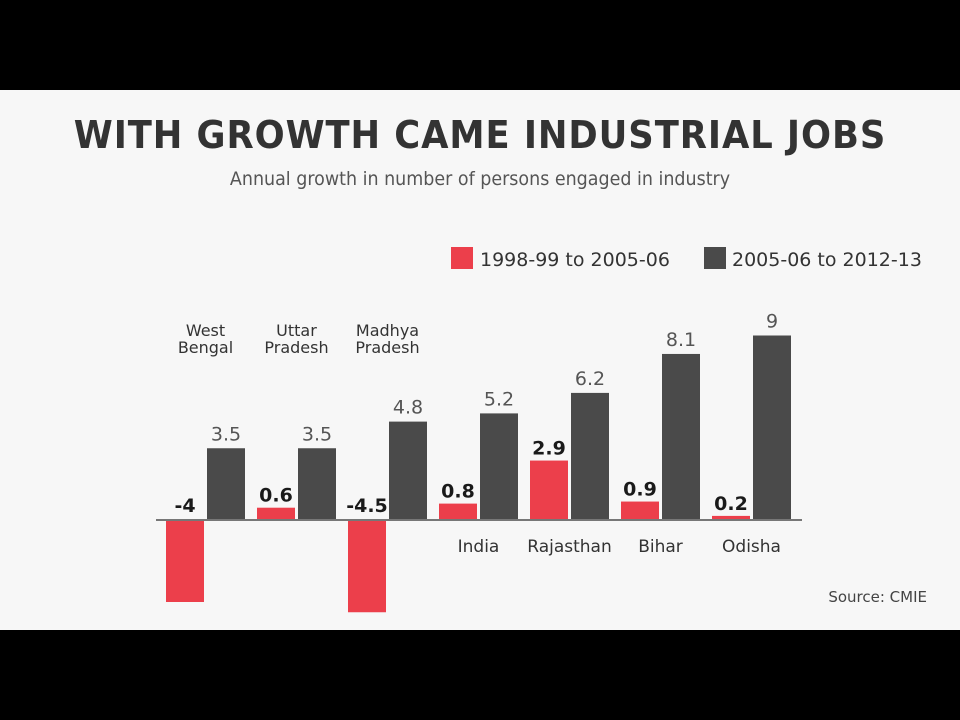 The width and height of the screenshot is (960, 720). Describe the element at coordinates (462, 258) in the screenshot. I see `legend-swatch-series1` at that location.